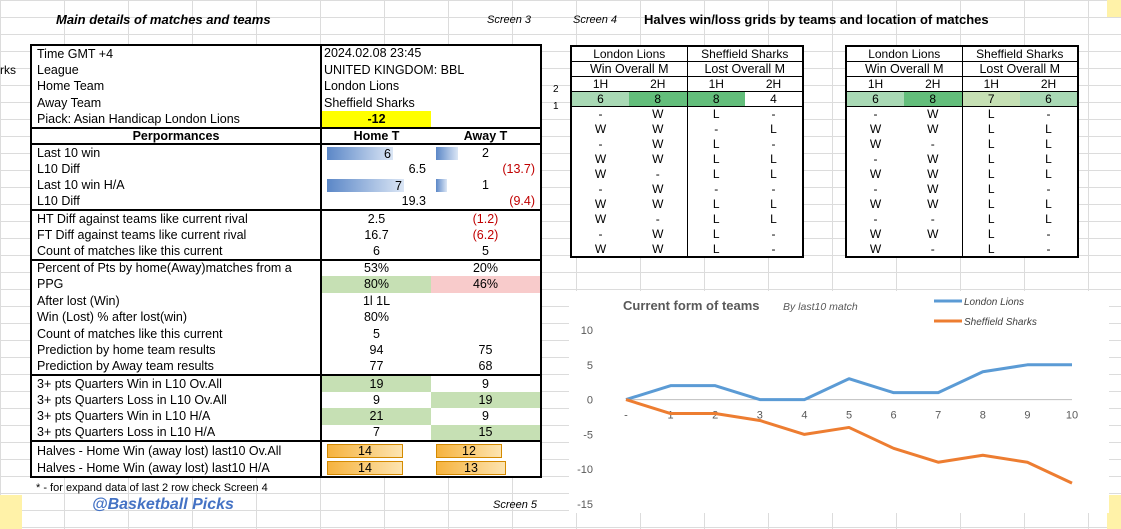  I want to click on grid-total: 7, so click(991, 99).